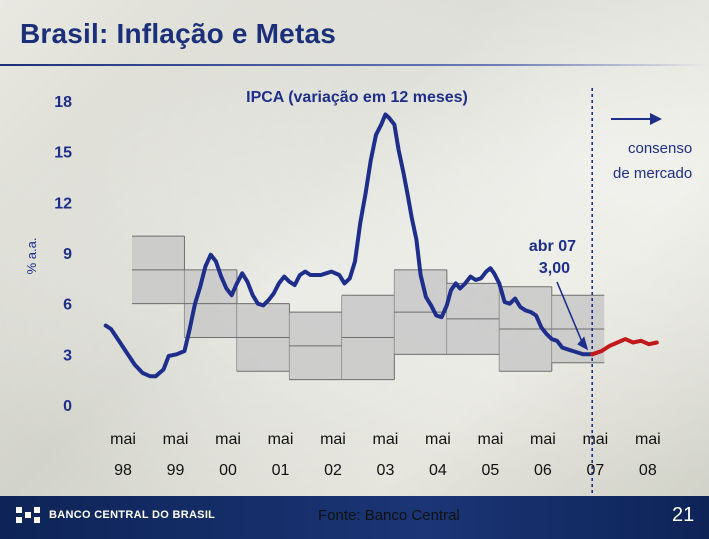  Describe the element at coordinates (28, 515) in the screenshot. I see `bcb-logo-icon` at that location.